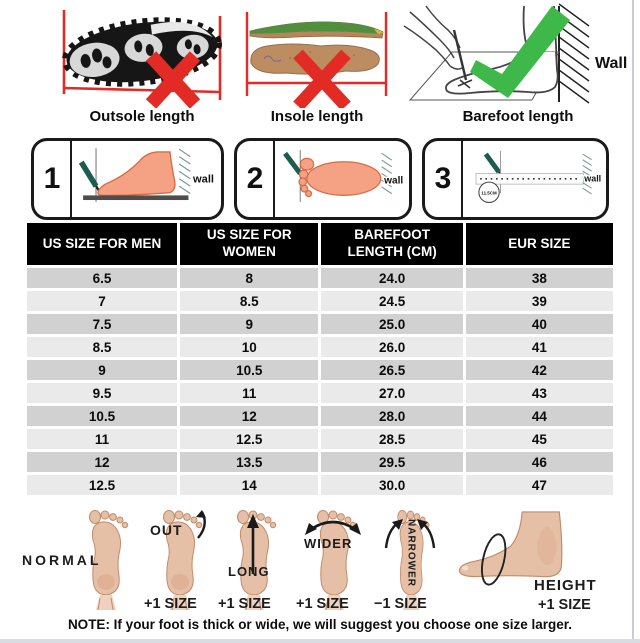 Image resolution: width=640 pixels, height=643 pixels. Describe the element at coordinates (392, 393) in the screenshot. I see `size-cell: 27.0` at that location.